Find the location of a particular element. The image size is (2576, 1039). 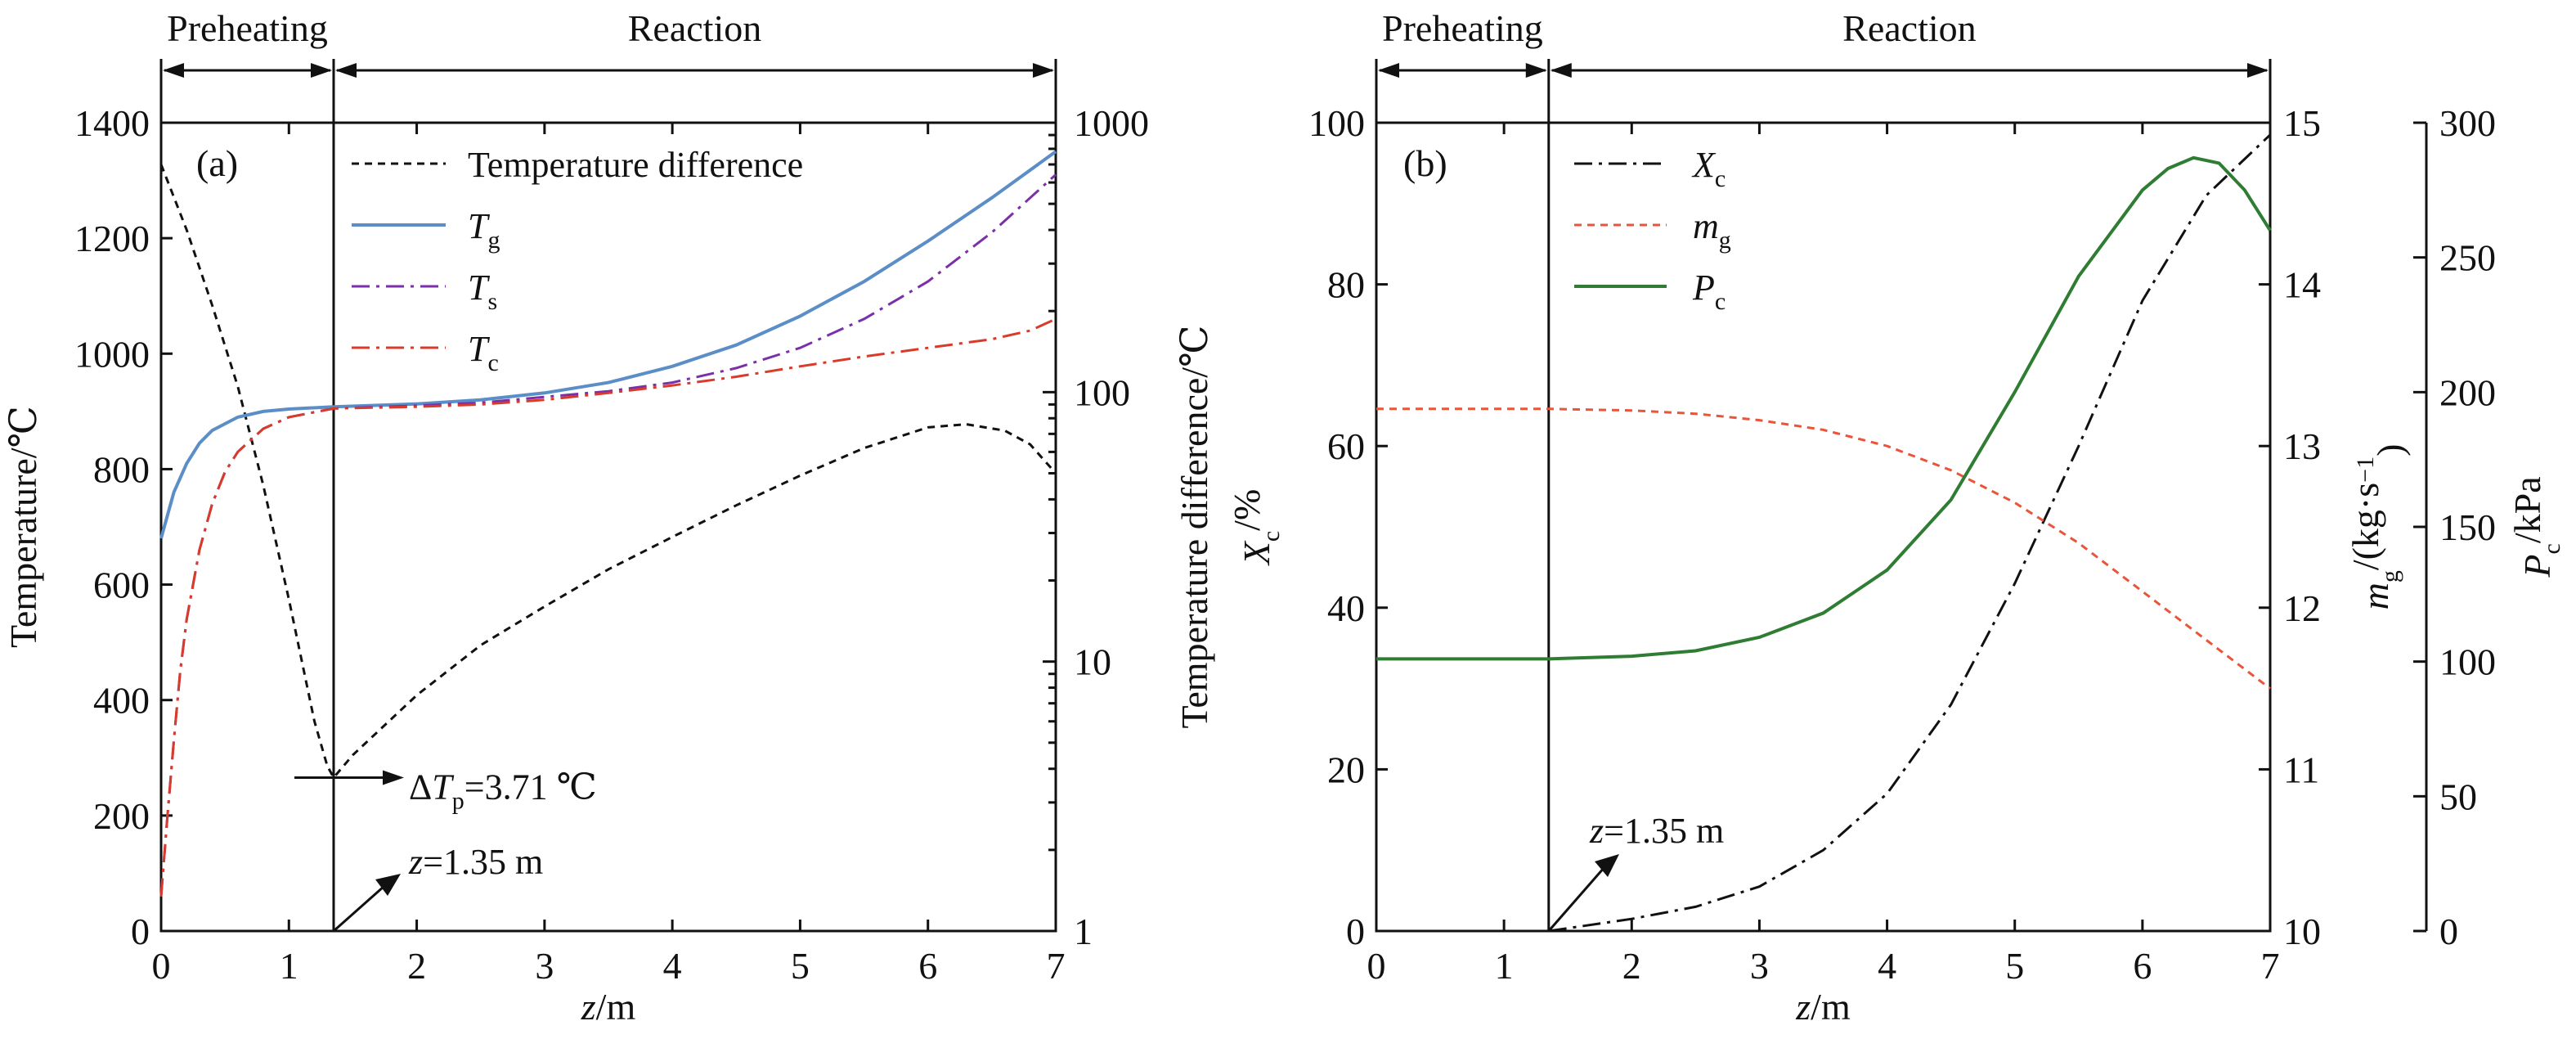

y-right1-tick-label: 15 is located at coordinates (2302, 123).